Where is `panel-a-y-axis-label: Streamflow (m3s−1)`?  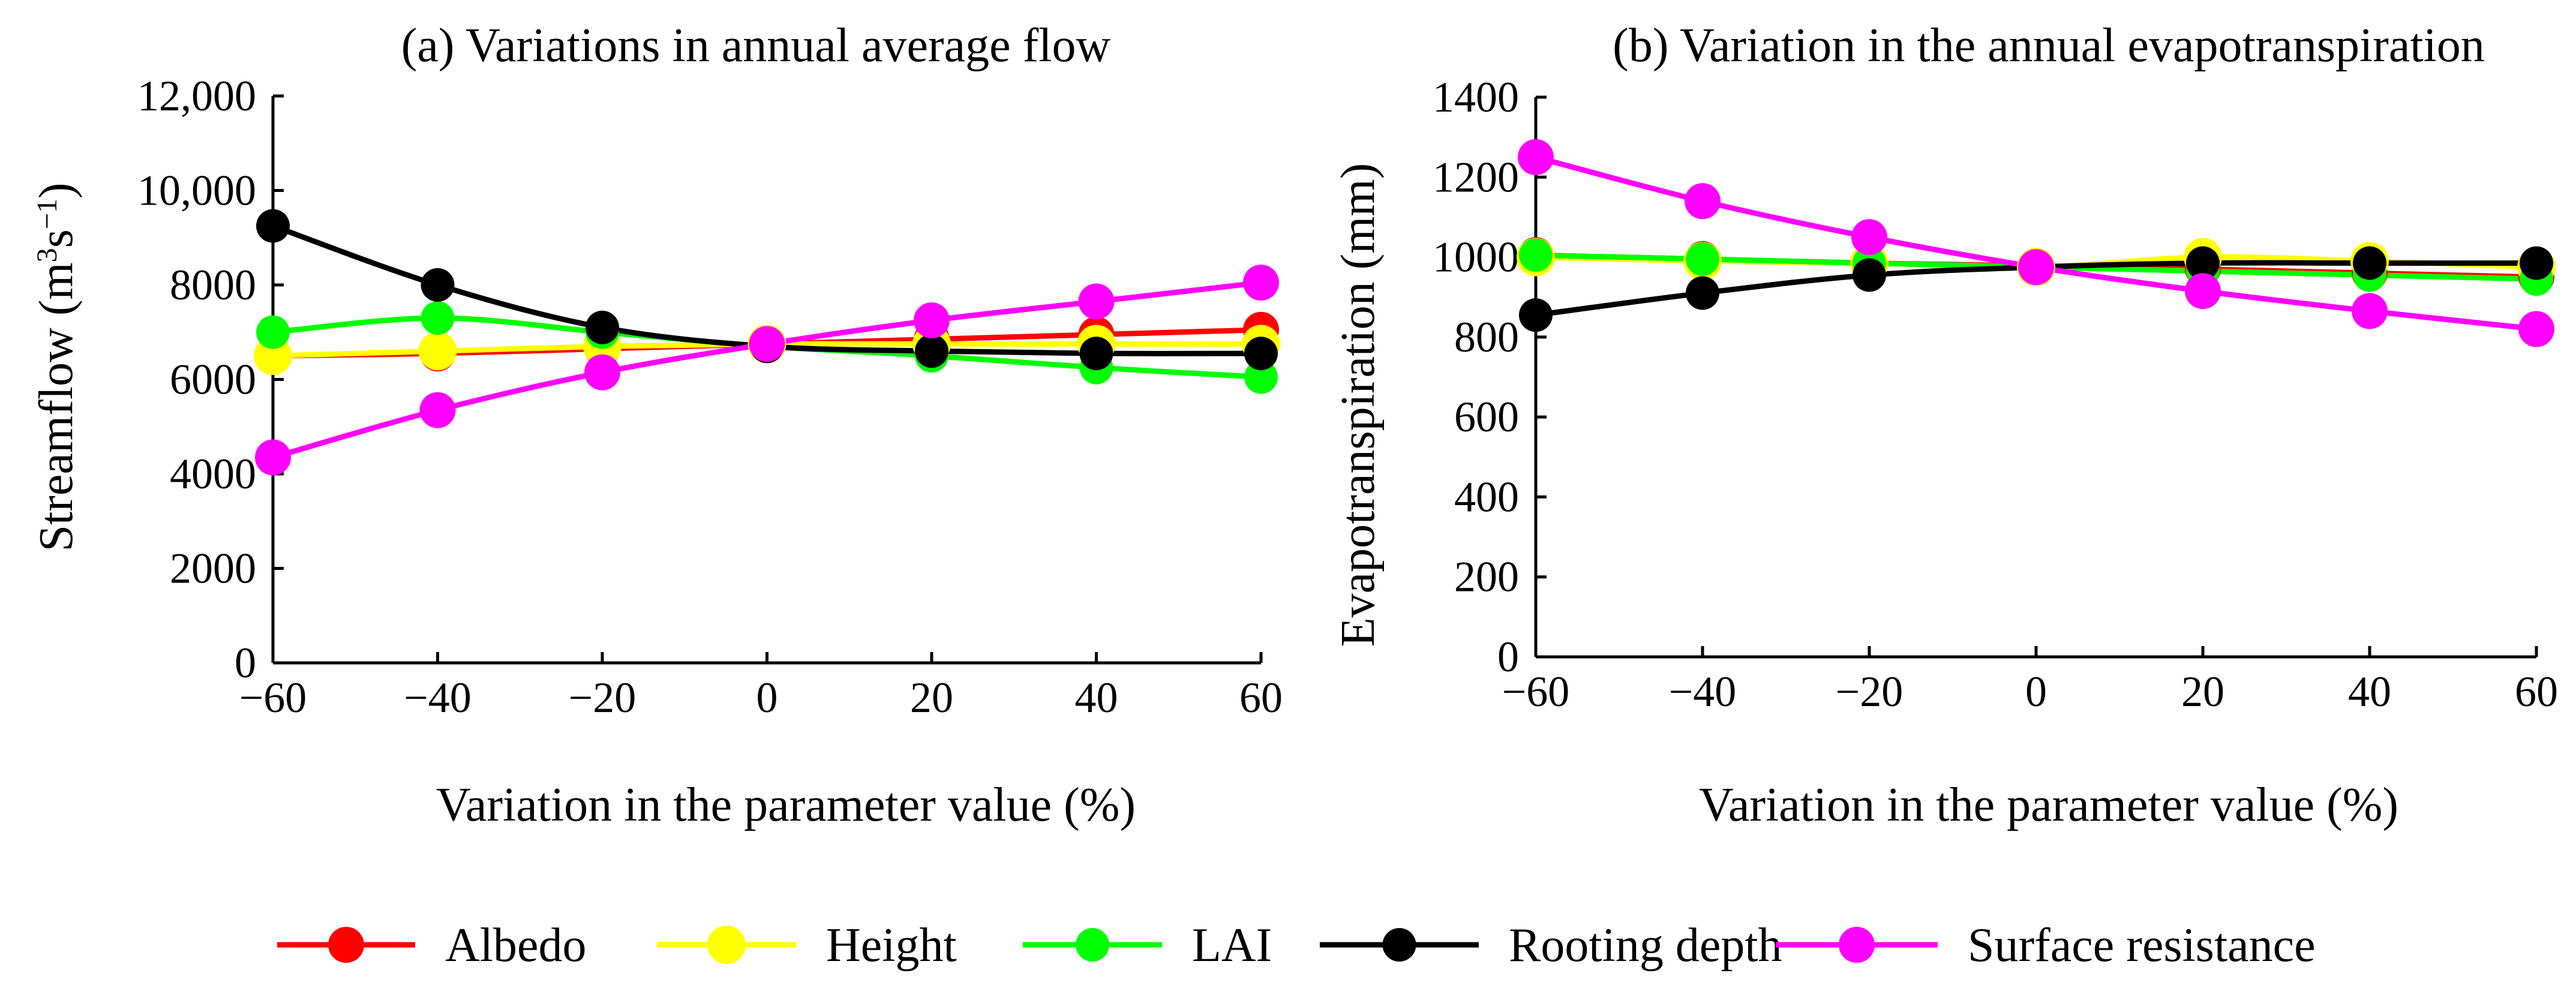
panel-a-y-axis-label: Streamflow (m3s−1) is located at coordinates (56, 367).